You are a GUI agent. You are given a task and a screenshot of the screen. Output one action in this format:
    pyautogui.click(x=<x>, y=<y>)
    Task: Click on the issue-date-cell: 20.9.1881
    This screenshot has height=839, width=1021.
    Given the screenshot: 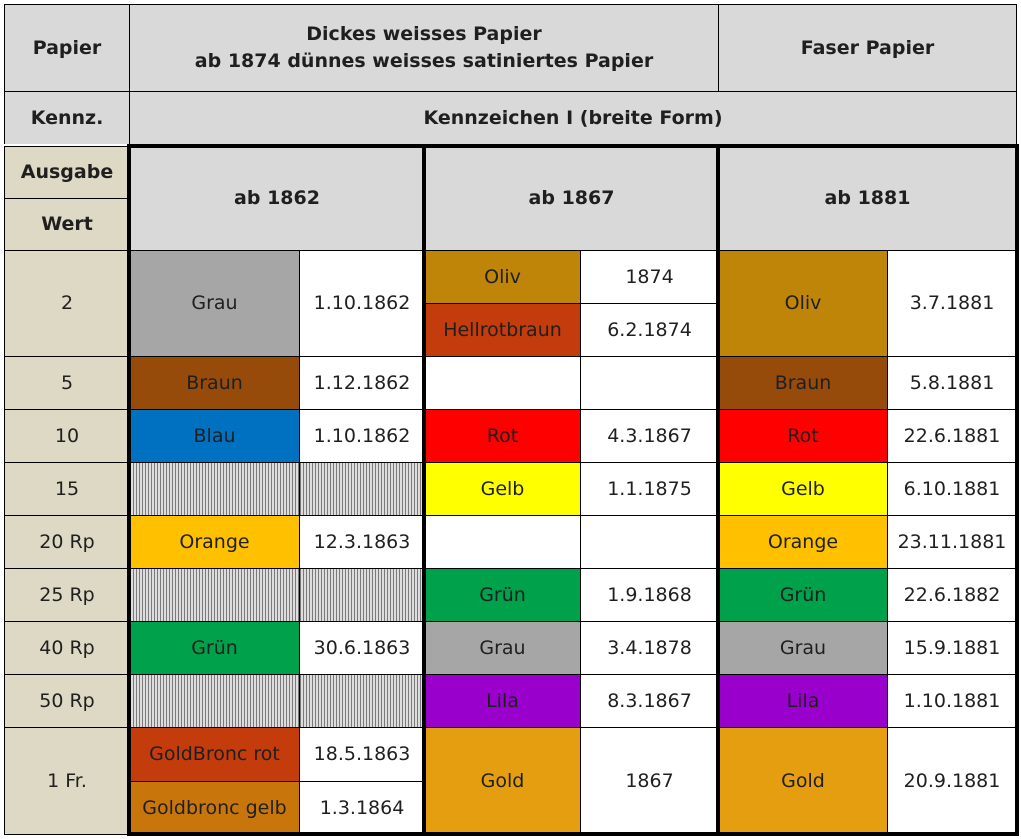 What is the action you would take?
    pyautogui.click(x=951, y=780)
    